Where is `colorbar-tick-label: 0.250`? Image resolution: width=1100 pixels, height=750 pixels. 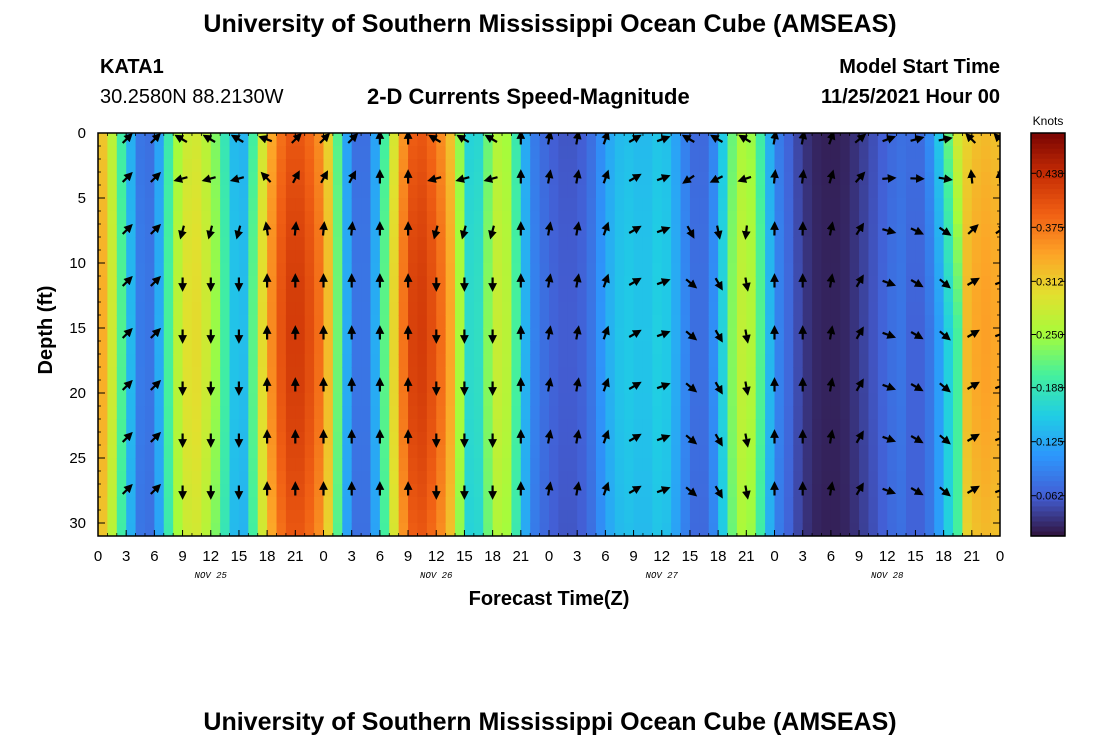
colorbar-tick-label: 0.250 is located at coordinates (1050, 336).